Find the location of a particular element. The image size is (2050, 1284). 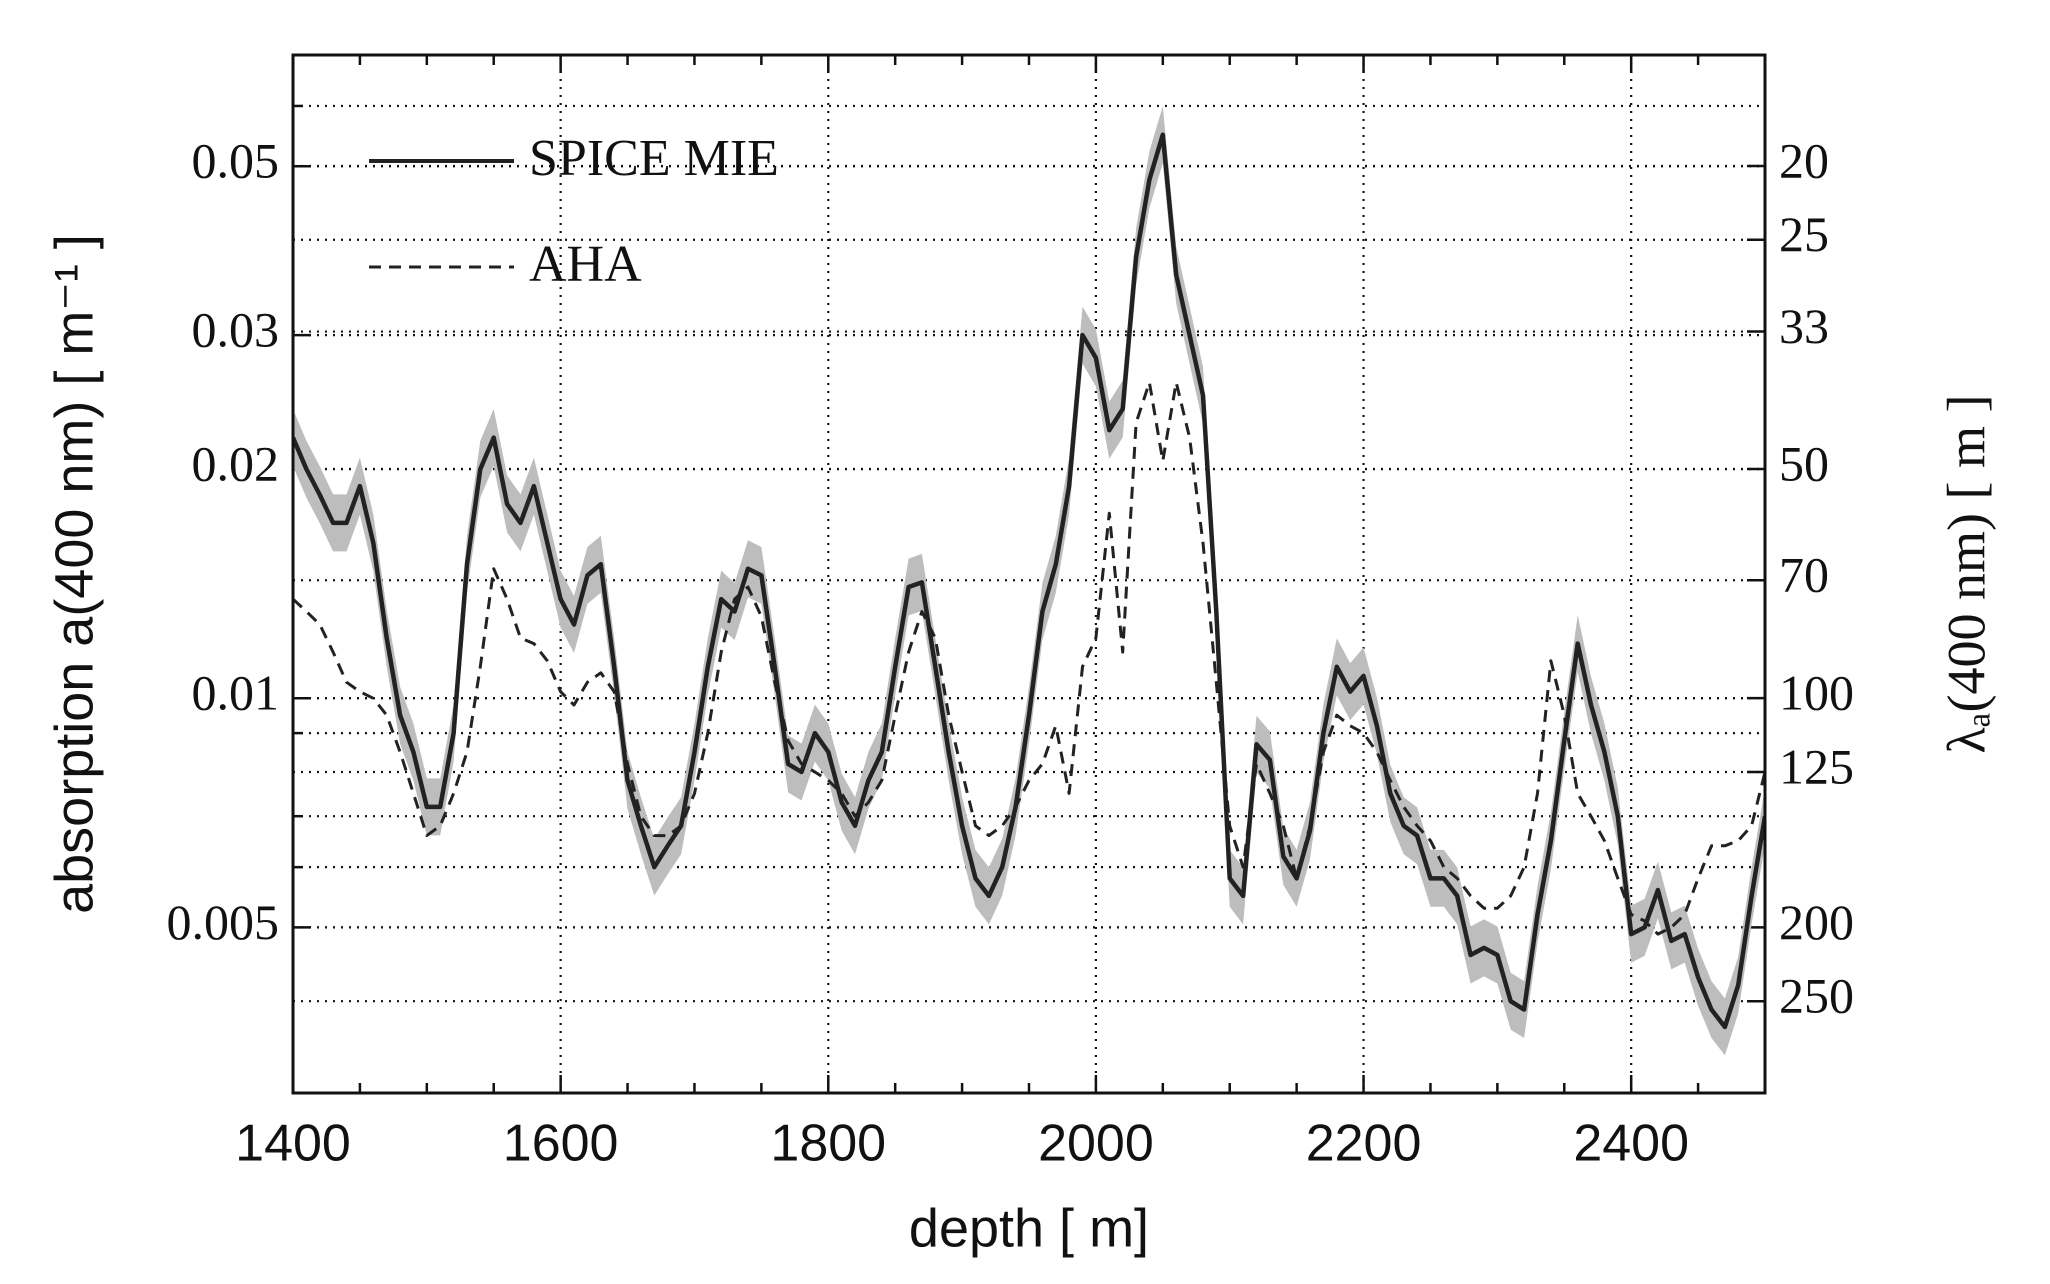

y2-tick-label: 25 is located at coordinates (1804, 234).